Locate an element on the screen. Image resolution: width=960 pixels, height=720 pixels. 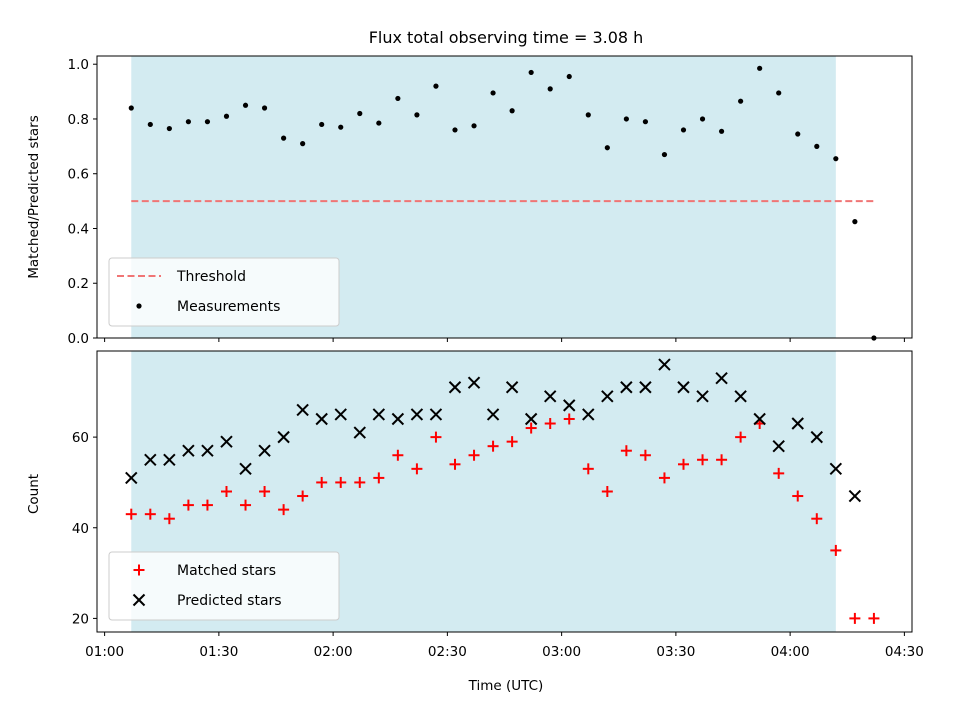
x-axis-label: Time (UTC) is located at coordinates (506, 686).